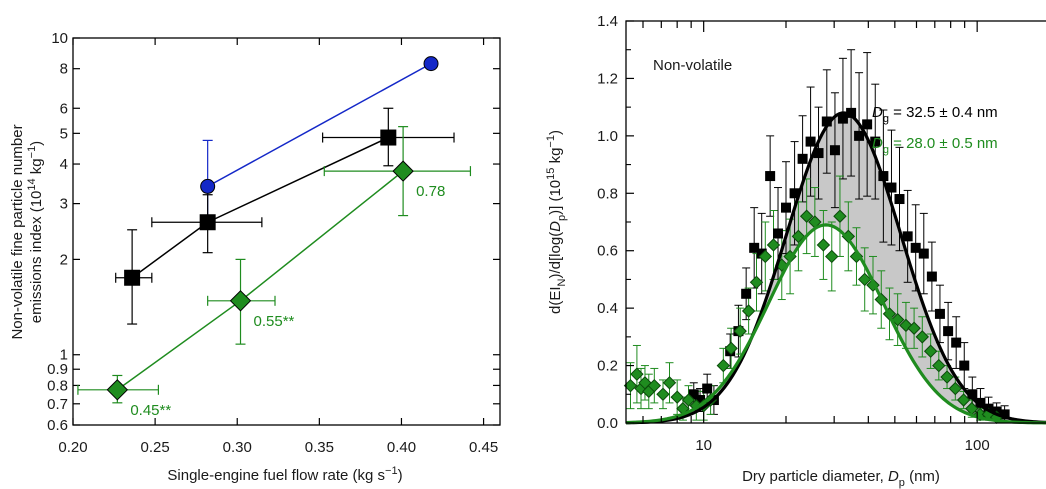 This screenshot has height=489, width=1046. What do you see at coordinates (607, 78) in the screenshot?
I see `y-tick-label: 1.2` at bounding box center [607, 78].